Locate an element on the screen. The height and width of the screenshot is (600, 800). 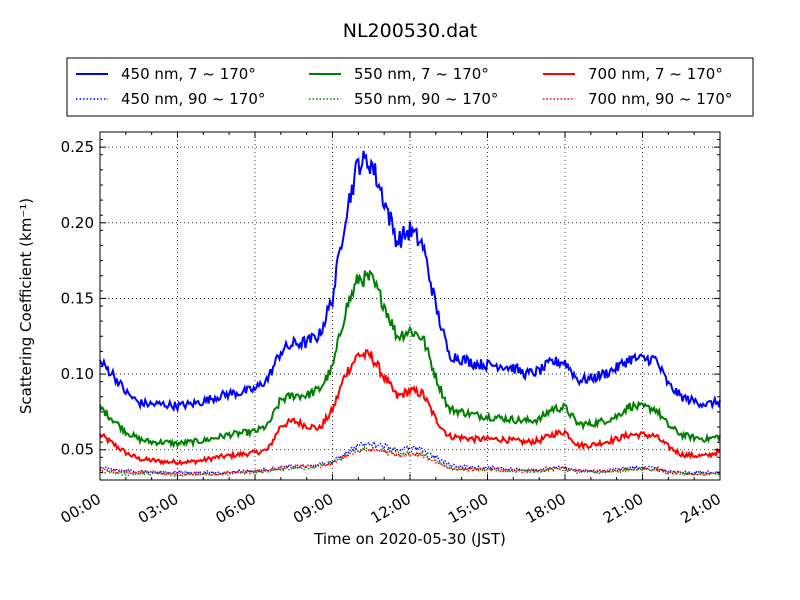
legend-label: 700 nm, 7 ~ 170° is located at coordinates (655, 74).